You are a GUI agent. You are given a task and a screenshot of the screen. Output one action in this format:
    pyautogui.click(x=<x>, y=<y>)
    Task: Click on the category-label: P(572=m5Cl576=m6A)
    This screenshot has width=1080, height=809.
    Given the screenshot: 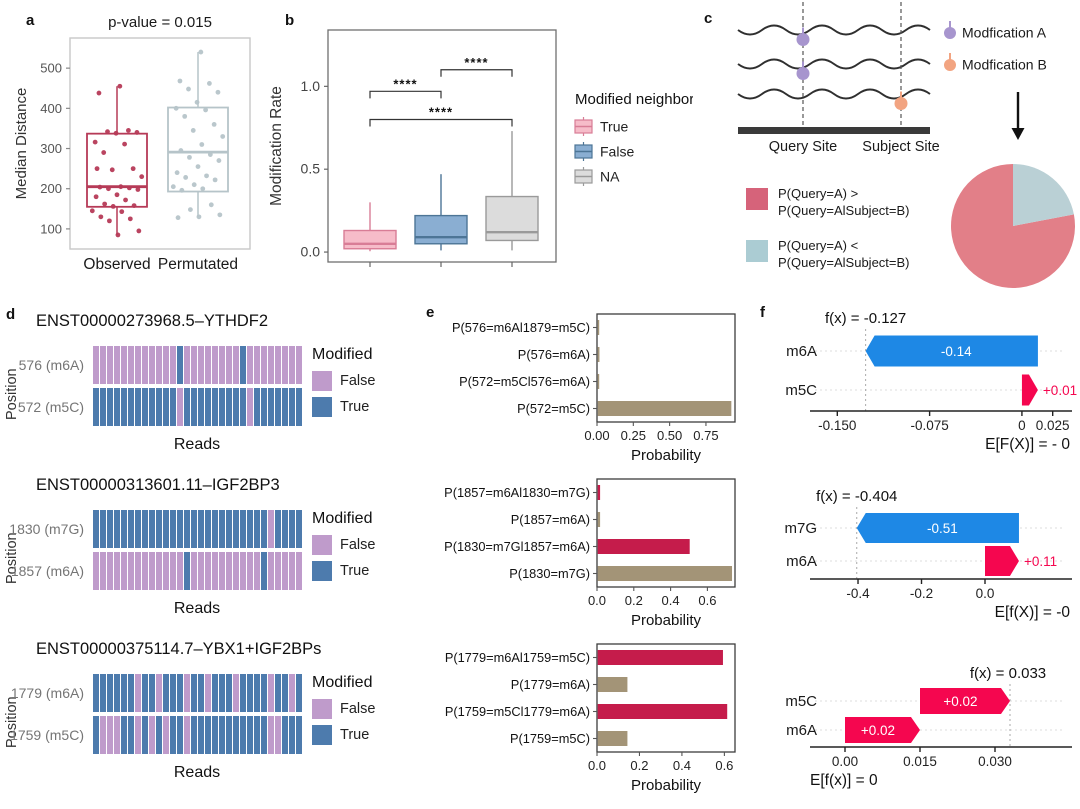 What is the action you would take?
    pyautogui.click(x=524, y=381)
    